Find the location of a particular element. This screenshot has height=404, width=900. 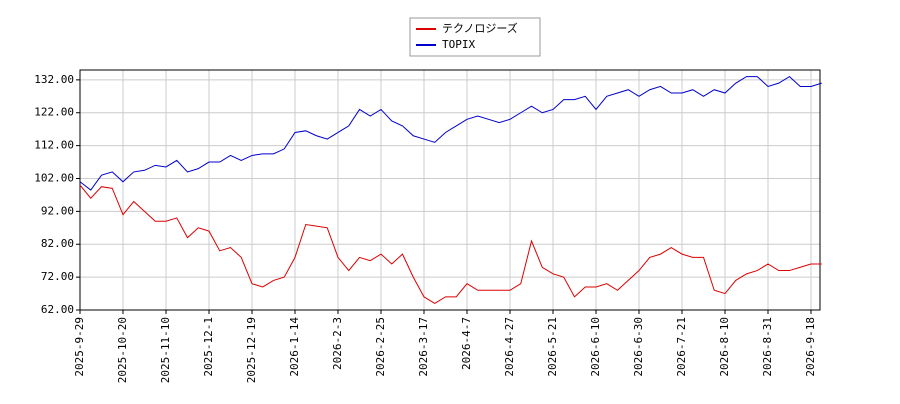

x-tick-label: 2026-8-10 is located at coordinates (724, 347).